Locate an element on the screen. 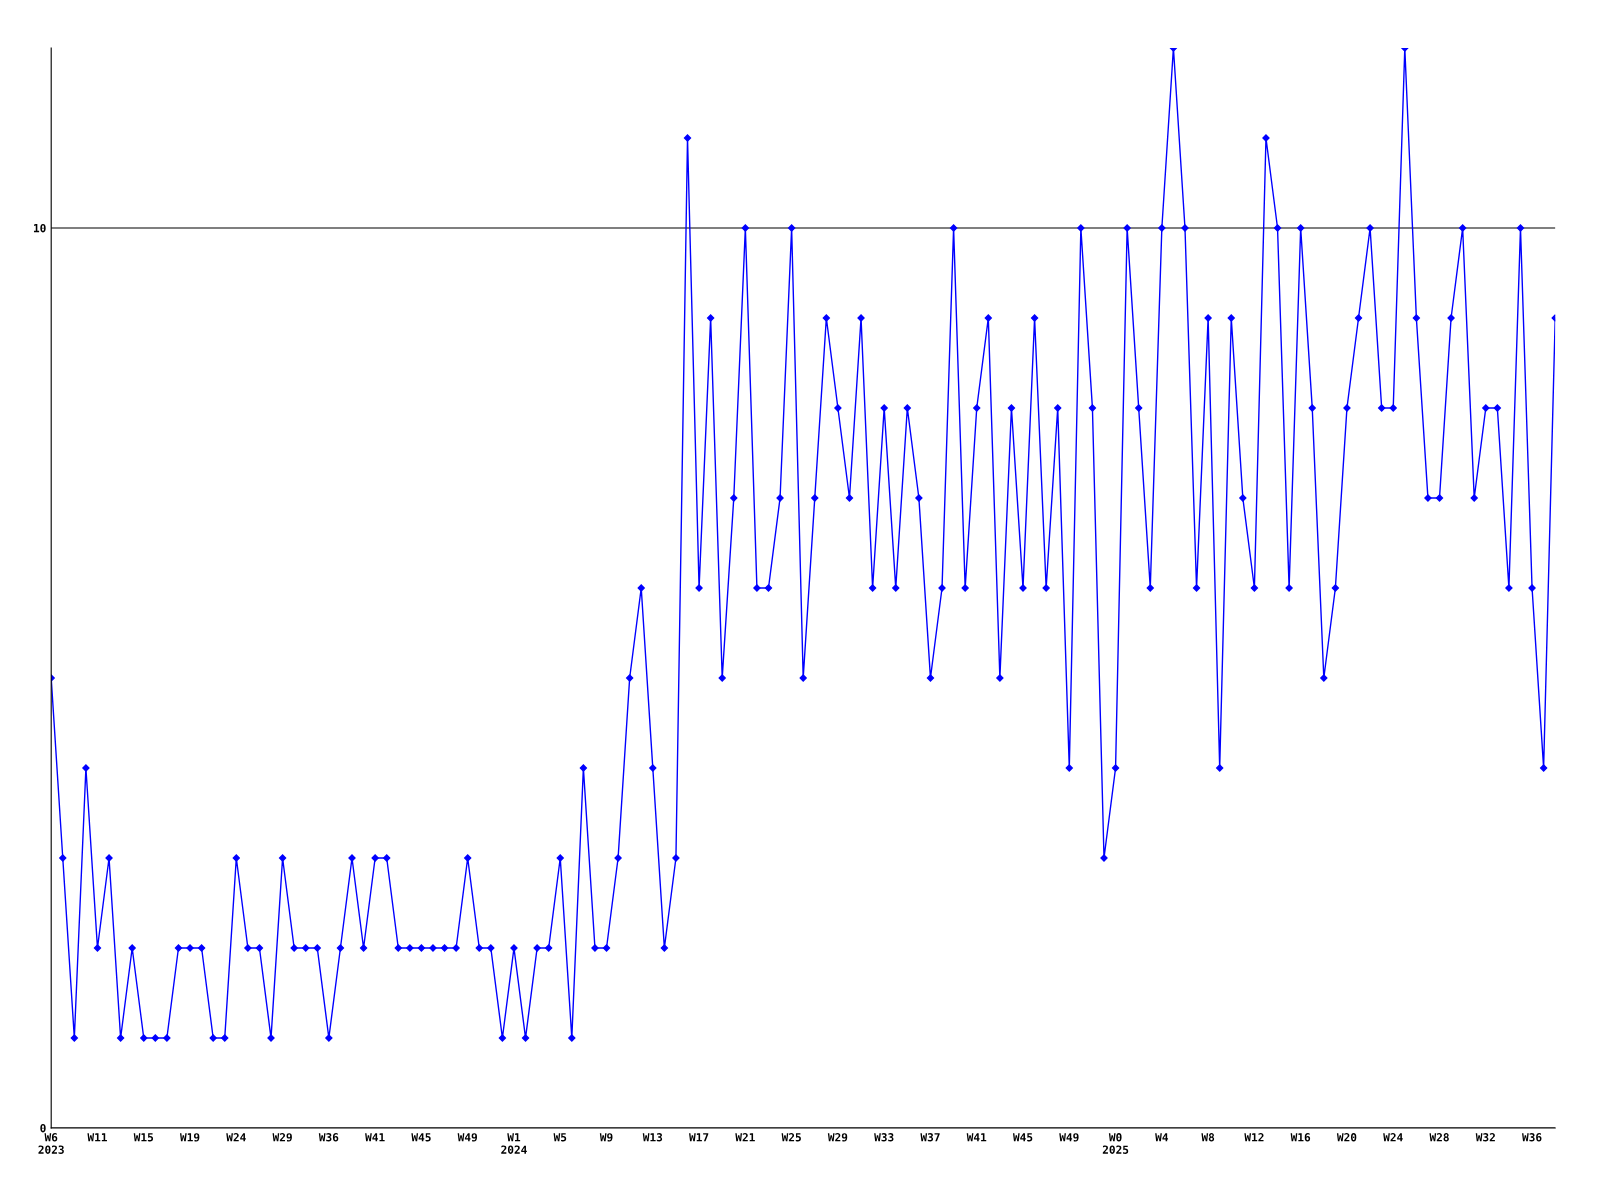  x-tick-label: W16 is located at coordinates (1300, 1137).